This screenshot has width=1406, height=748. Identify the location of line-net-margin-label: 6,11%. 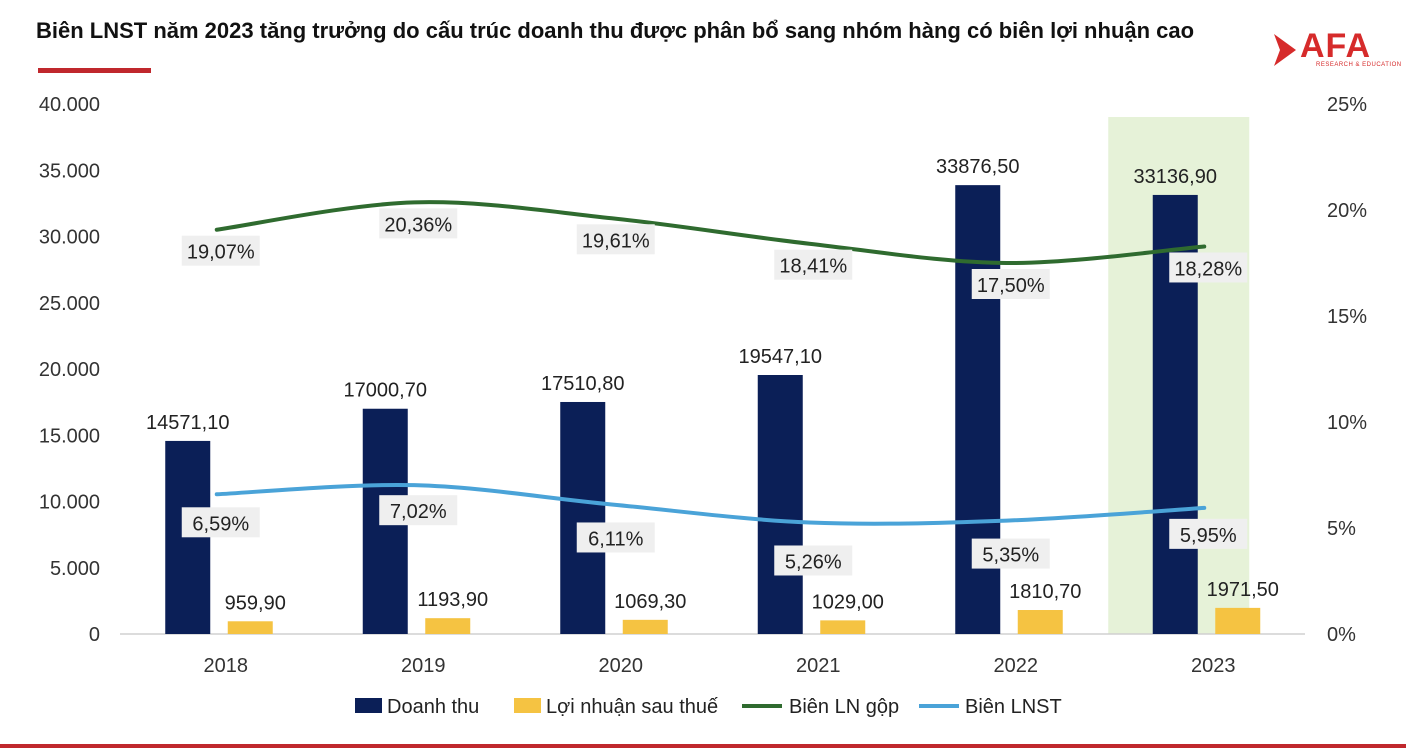
(615, 539).